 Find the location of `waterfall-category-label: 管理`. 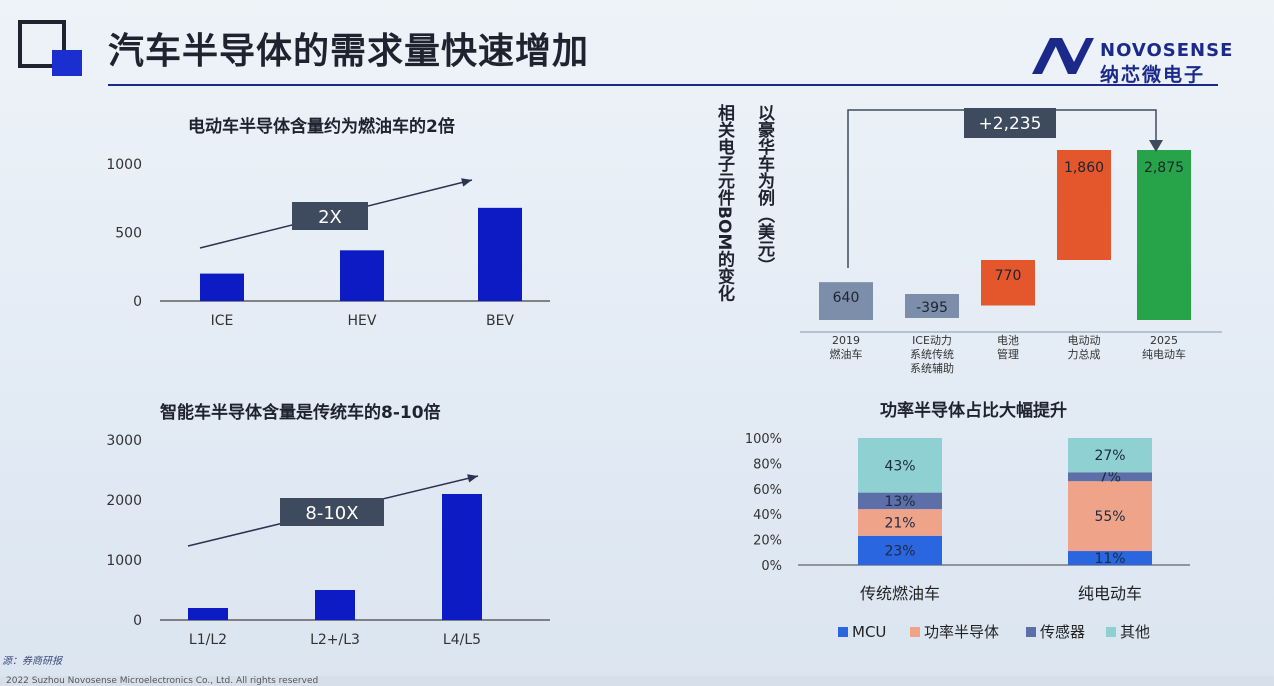

waterfall-category-label: 管理 is located at coordinates (1008, 354).